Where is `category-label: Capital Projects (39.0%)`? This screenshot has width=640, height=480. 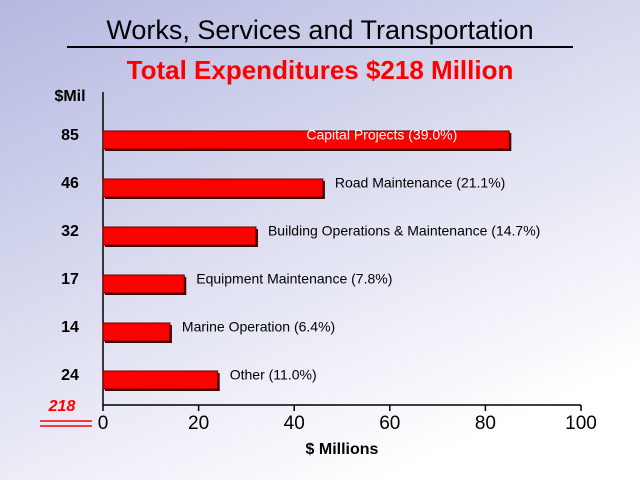 category-label: Capital Projects (39.0%) is located at coordinates (381, 135).